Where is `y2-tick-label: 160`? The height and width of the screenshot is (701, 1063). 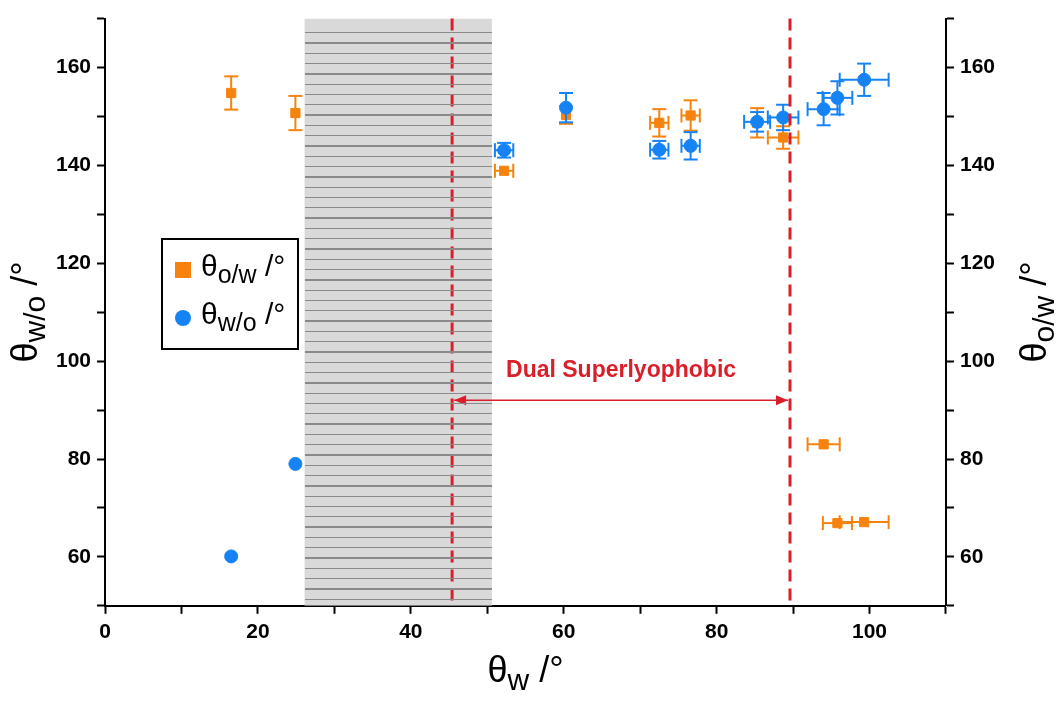
y2-tick-label: 160 is located at coordinates (977, 66).